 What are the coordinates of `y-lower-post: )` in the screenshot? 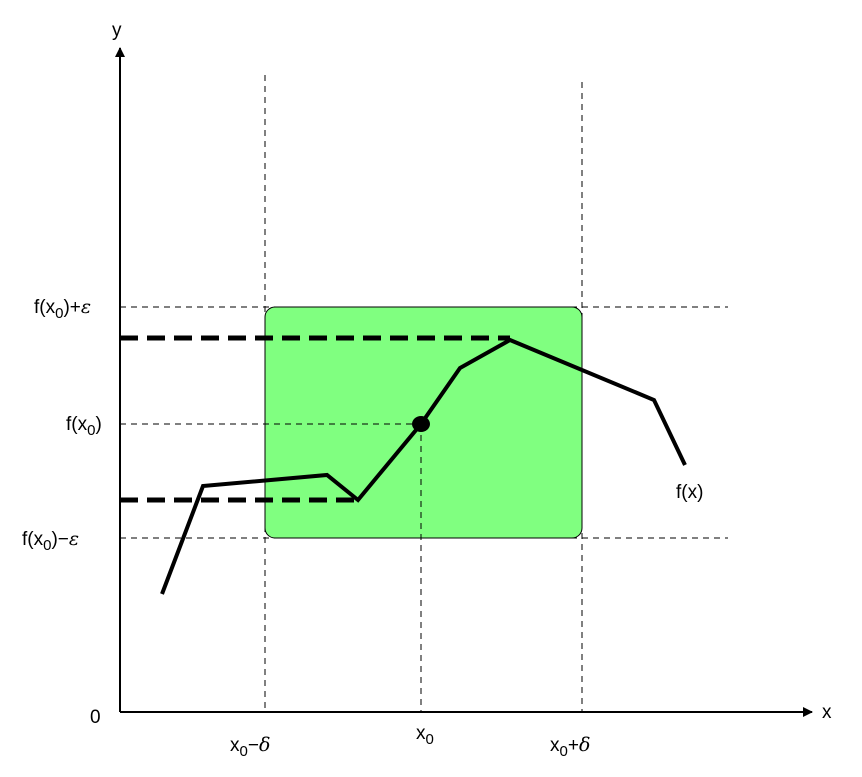 It's located at (54, 539).